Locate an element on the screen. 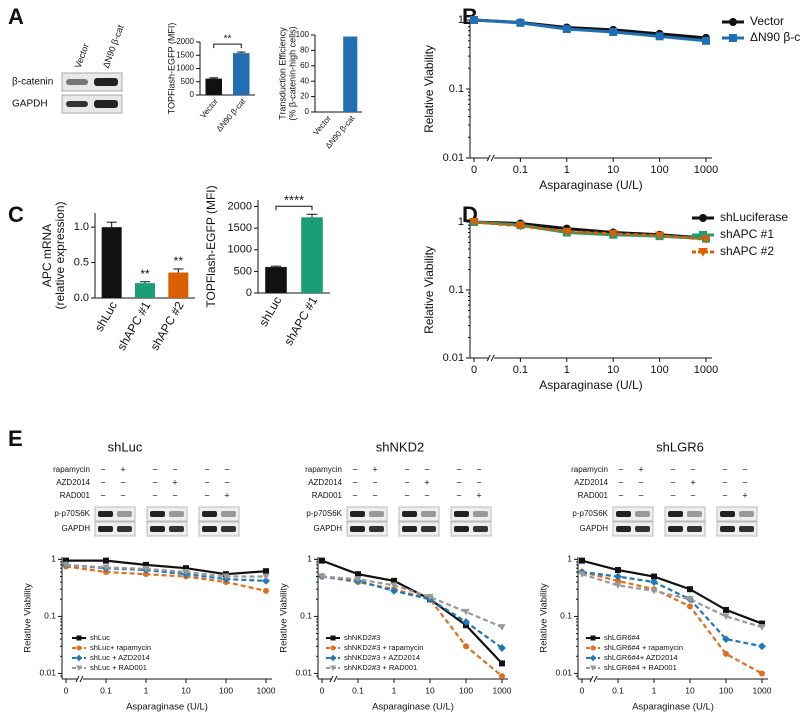 The height and width of the screenshot is (716, 800). y-tick-label: 500 is located at coordinates (188, 81).